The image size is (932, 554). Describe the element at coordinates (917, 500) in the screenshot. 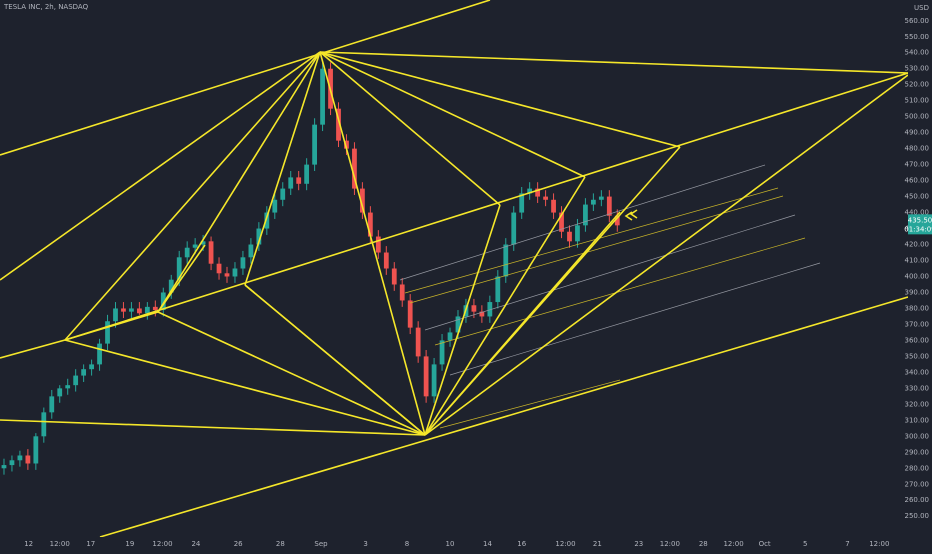

I see `y-tick-label: 260.00` at that location.